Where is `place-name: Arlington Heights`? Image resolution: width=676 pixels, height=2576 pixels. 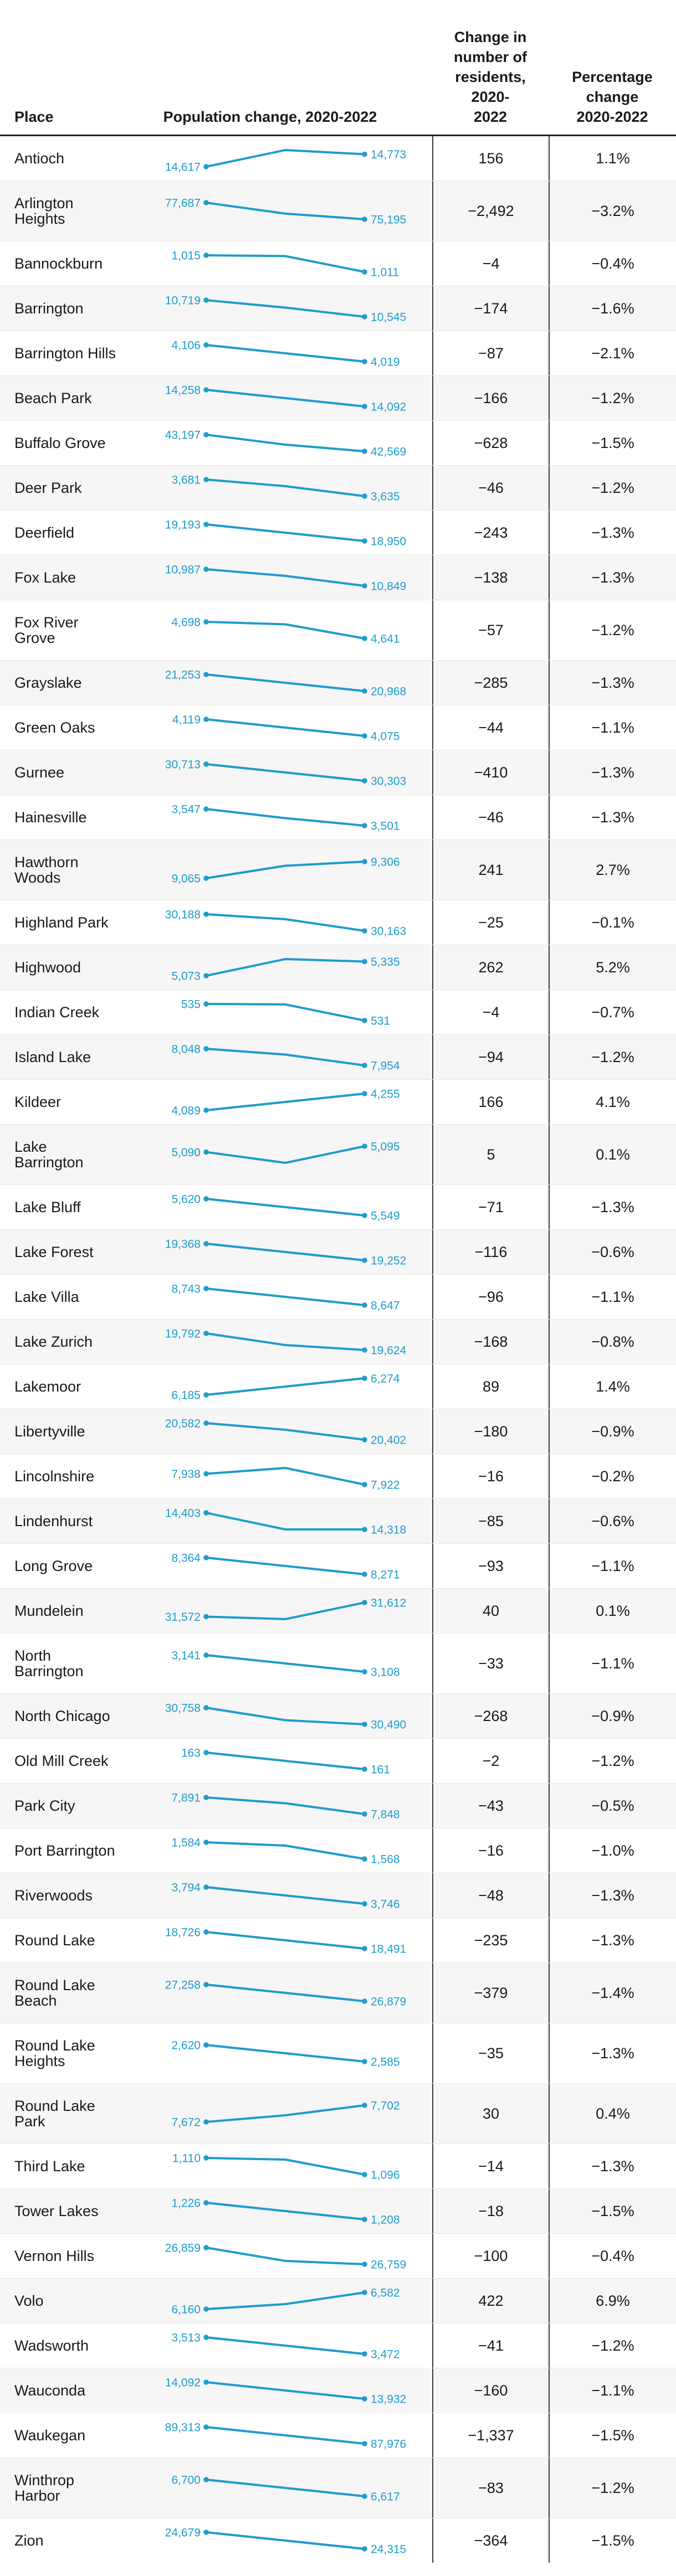
place-name: Arlington Heights is located at coordinates (44, 211).